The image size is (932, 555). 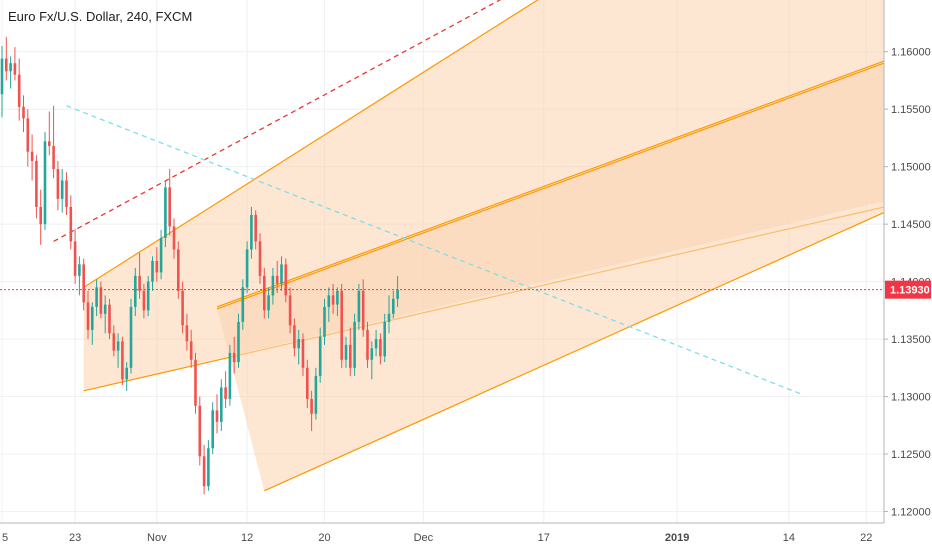 I want to click on time-tick-label-2: Nov, so click(x=157, y=538).